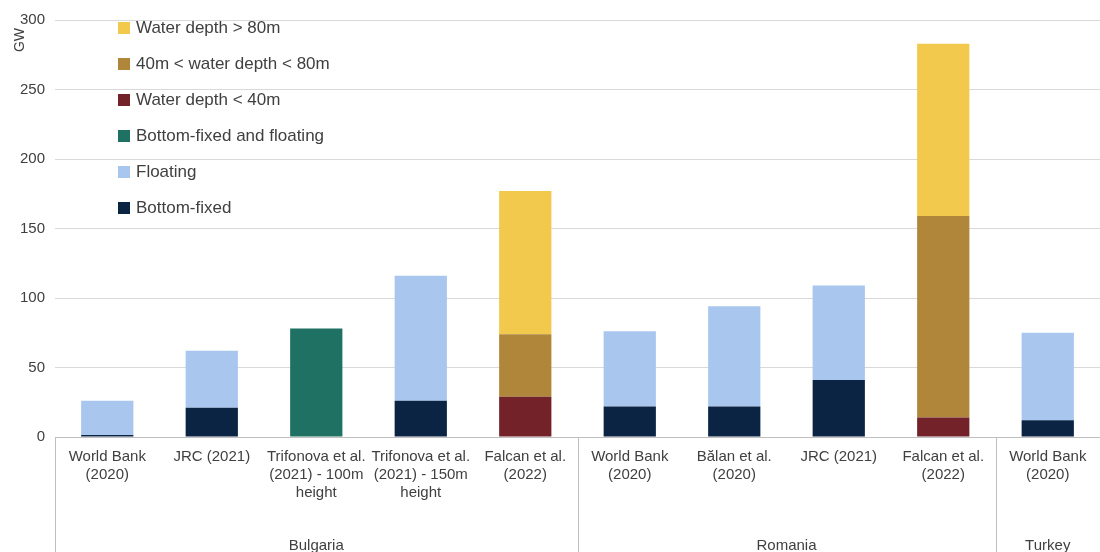 The height and width of the screenshot is (552, 1100). I want to click on y-tick-label: 300, so click(33, 19).